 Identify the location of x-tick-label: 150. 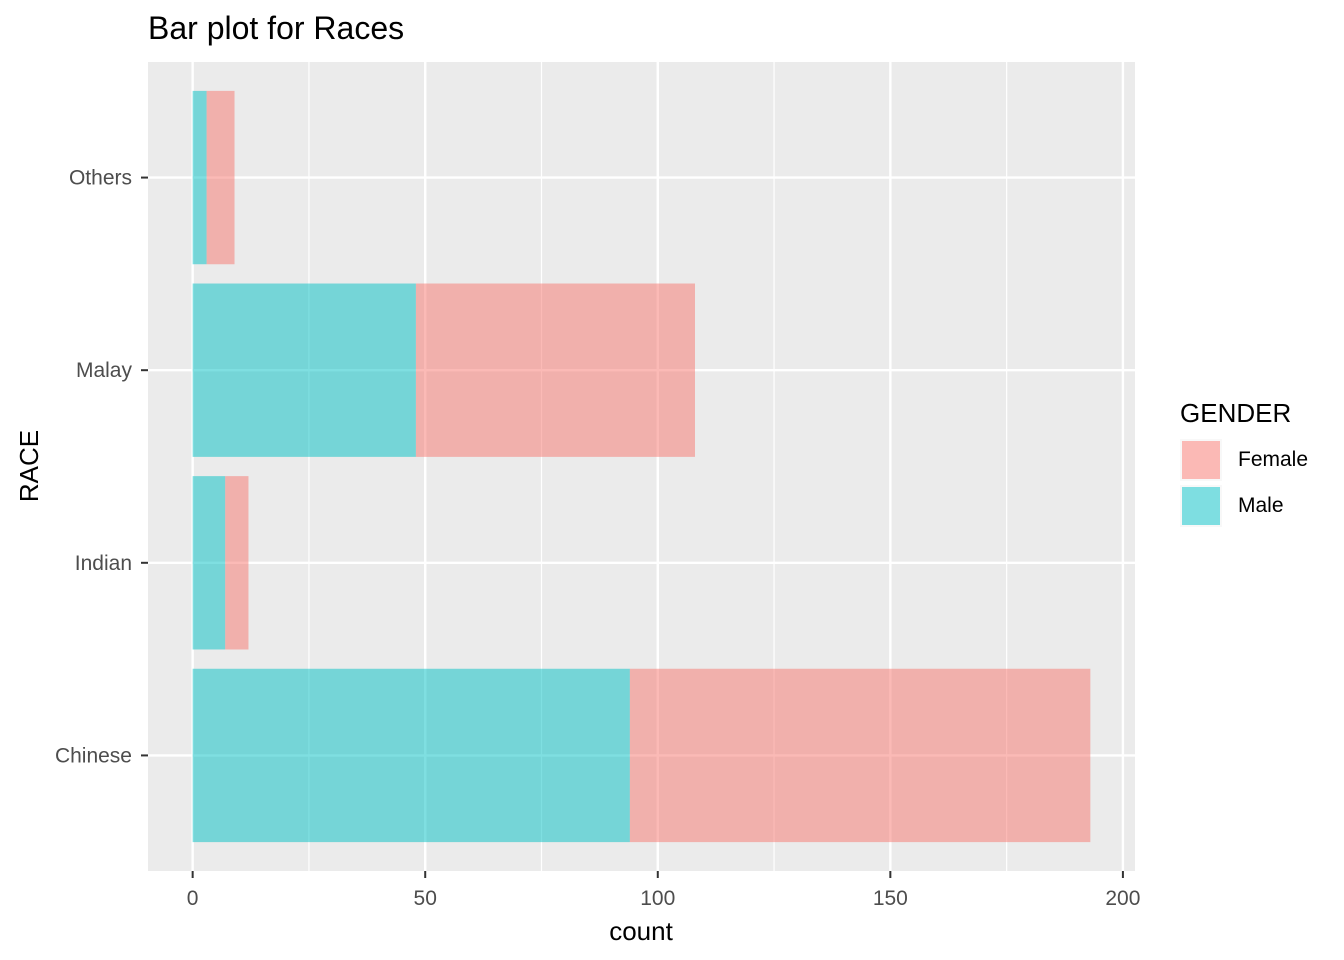
(890, 898).